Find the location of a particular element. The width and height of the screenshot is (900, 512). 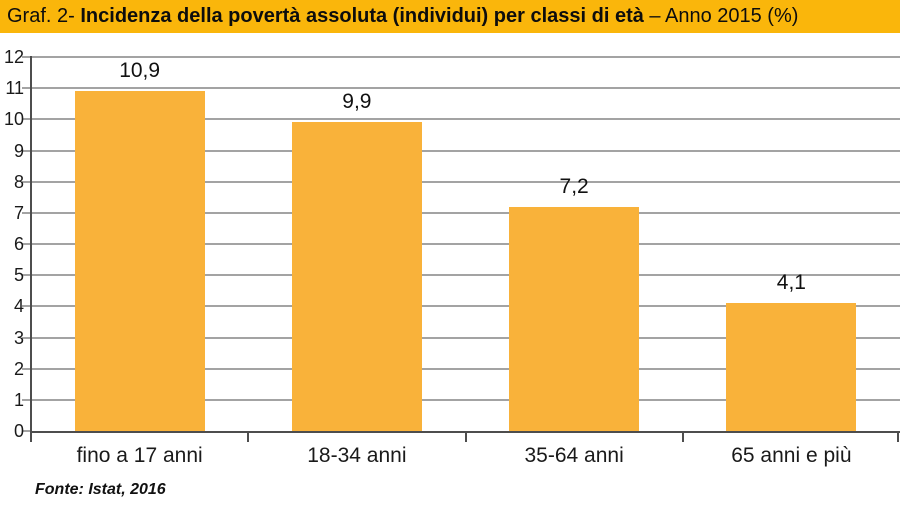

category-label: fino a 17 anni is located at coordinates (139, 455).